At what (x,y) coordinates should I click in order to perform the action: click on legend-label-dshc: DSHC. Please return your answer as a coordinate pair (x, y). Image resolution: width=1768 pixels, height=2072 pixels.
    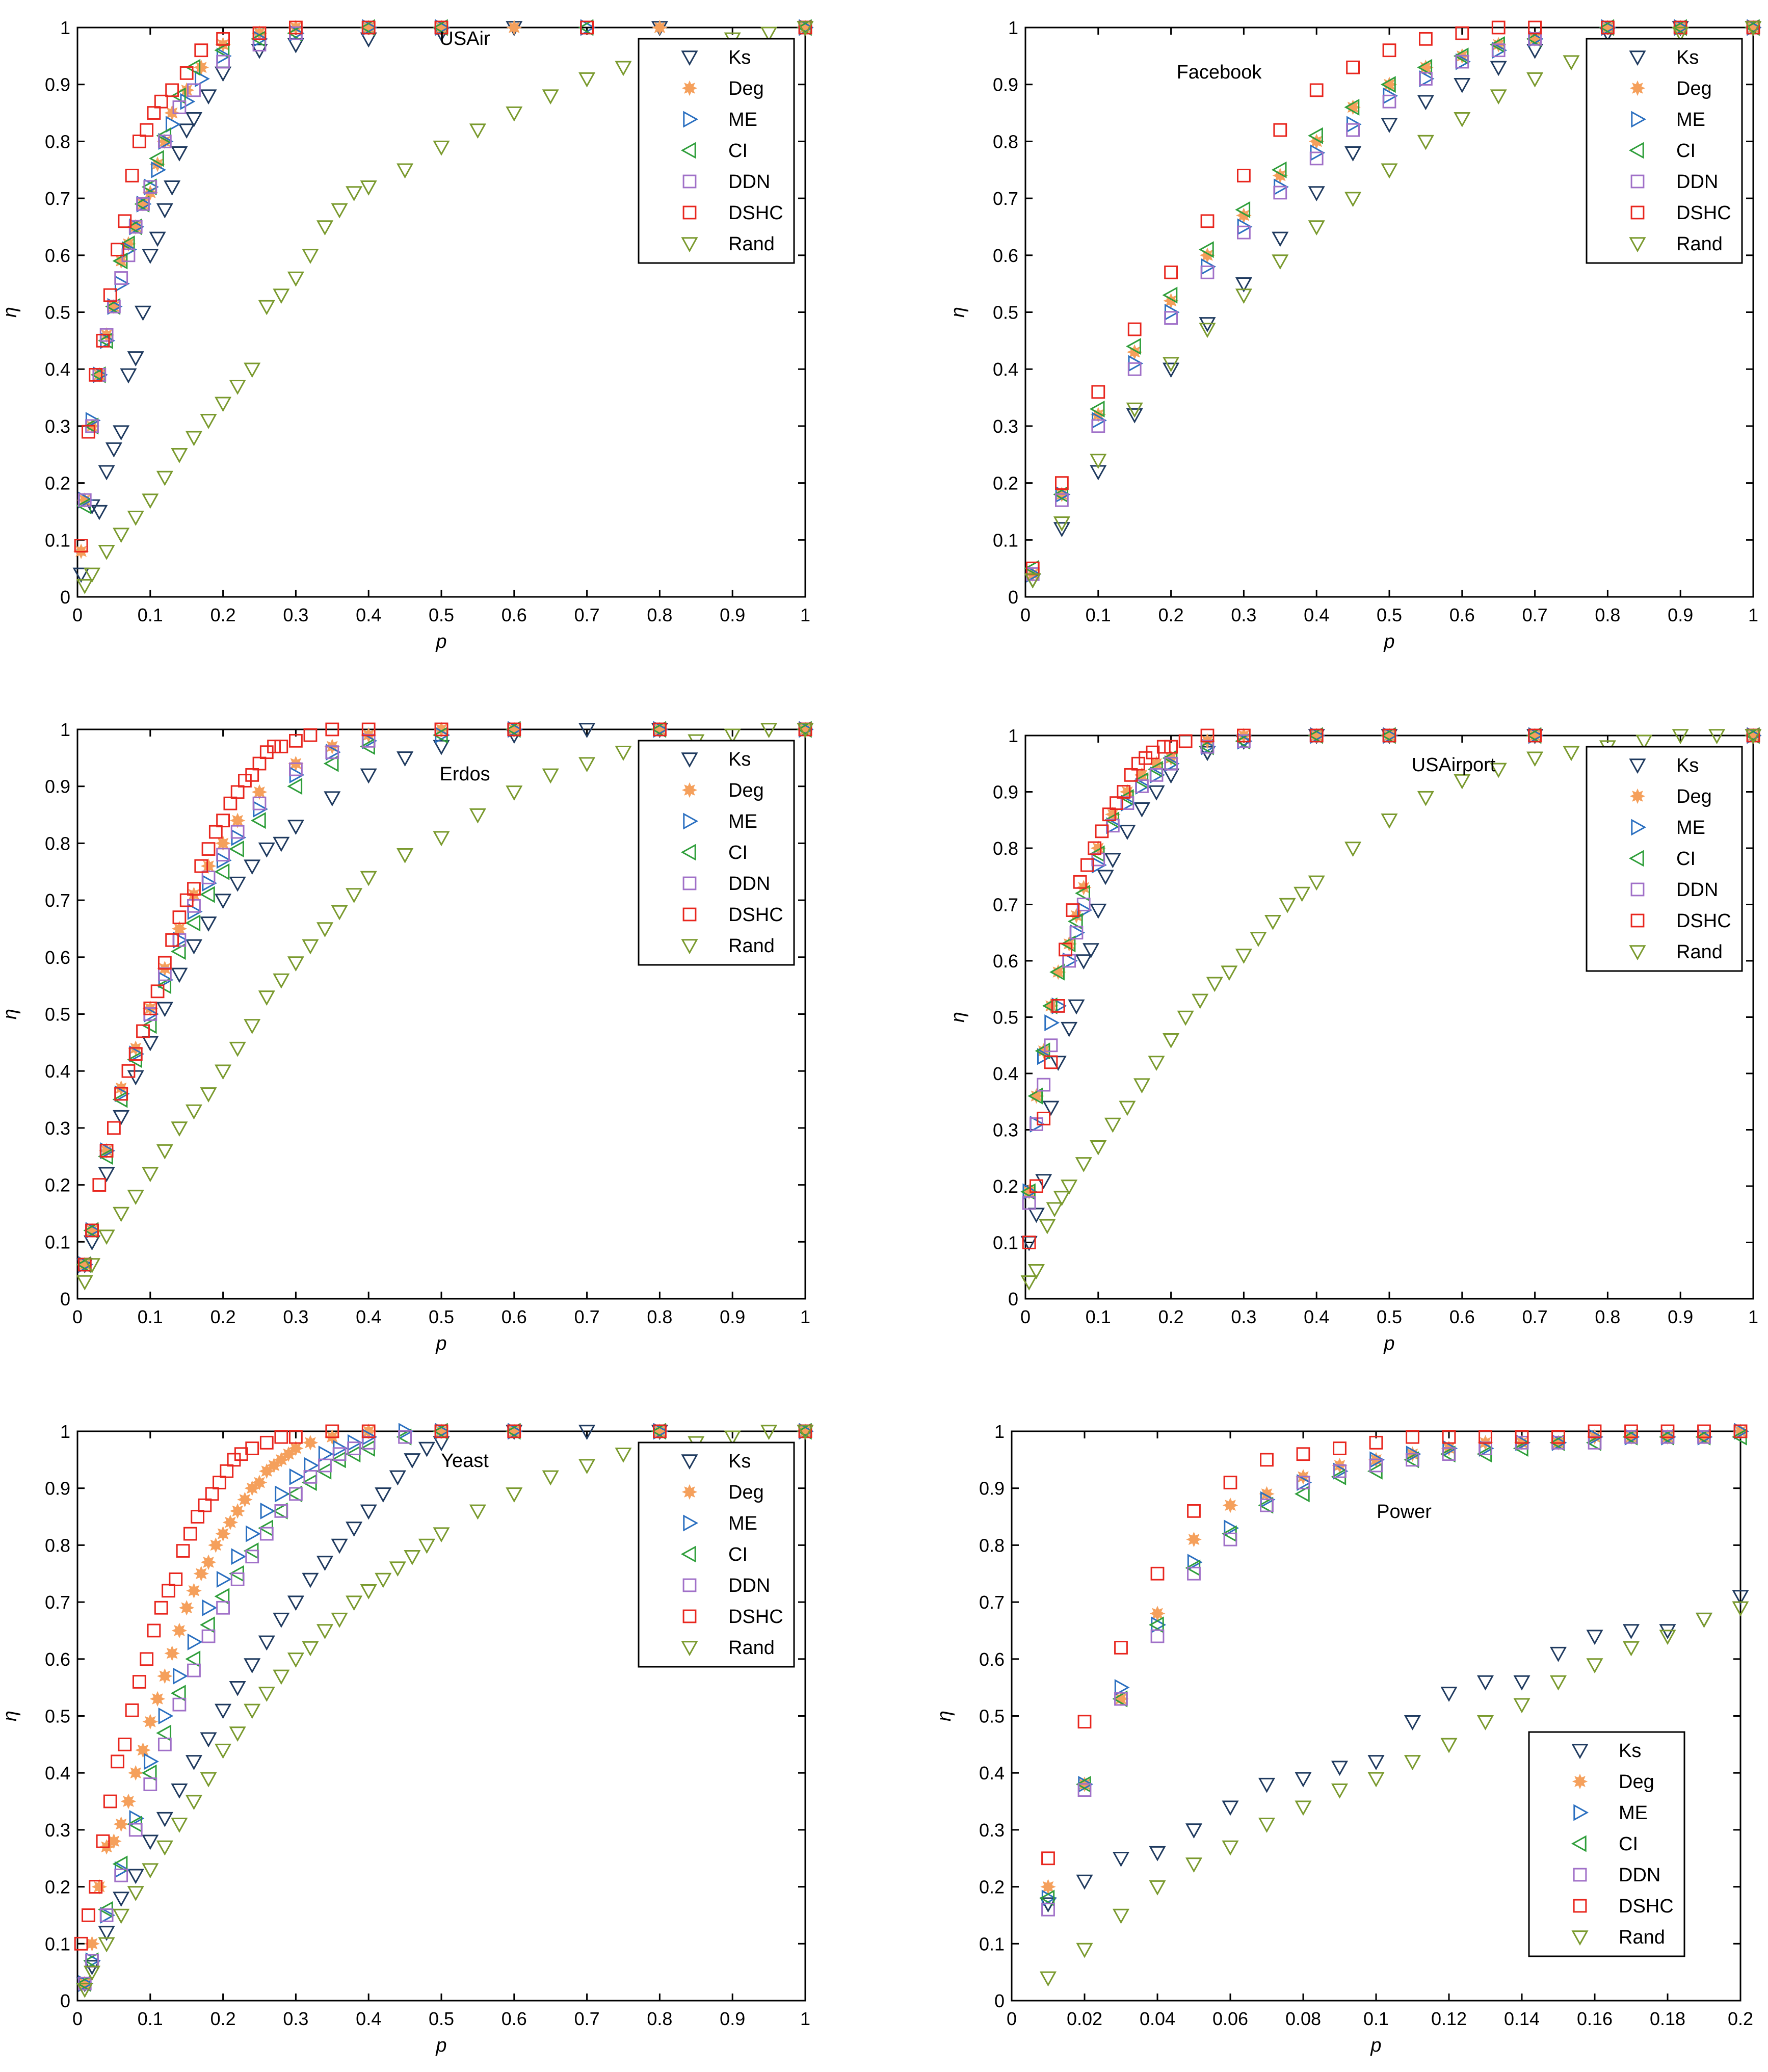
    Looking at the image, I should click on (755, 915).